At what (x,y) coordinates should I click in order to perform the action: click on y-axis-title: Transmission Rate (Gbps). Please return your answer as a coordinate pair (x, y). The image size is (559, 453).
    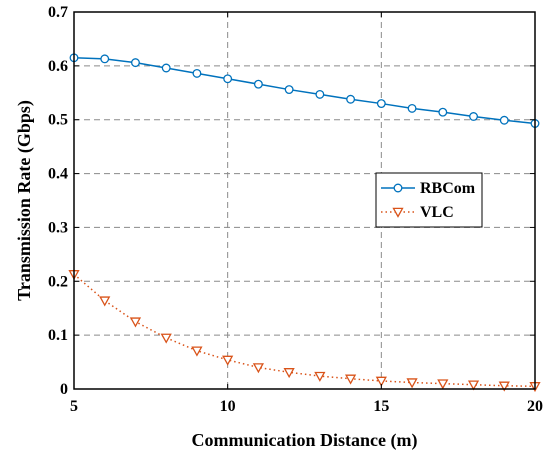
    Looking at the image, I should click on (24, 200).